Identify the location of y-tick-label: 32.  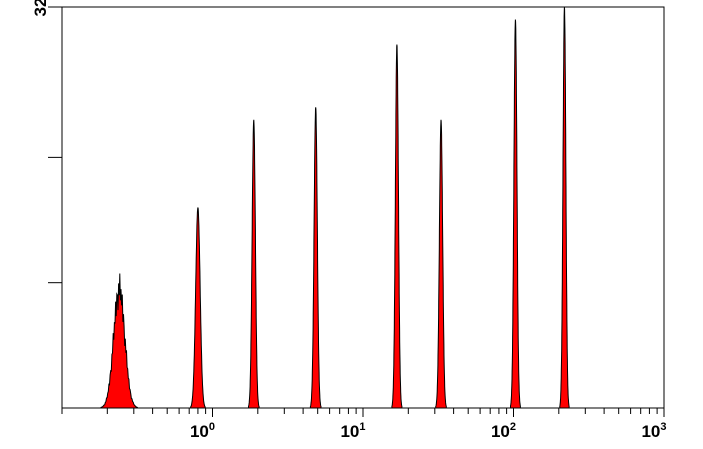
(40, 8).